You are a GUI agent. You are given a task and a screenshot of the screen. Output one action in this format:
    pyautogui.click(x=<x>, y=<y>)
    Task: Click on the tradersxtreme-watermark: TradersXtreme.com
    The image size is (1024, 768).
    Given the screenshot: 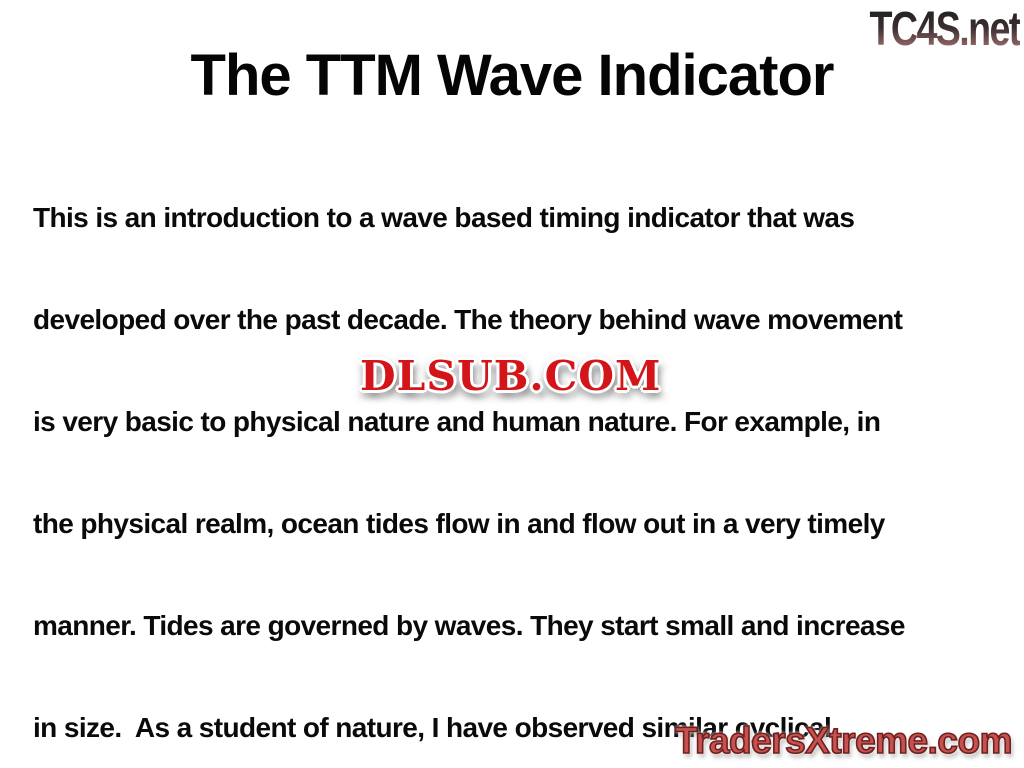 What is the action you would take?
    pyautogui.click(x=843, y=740)
    